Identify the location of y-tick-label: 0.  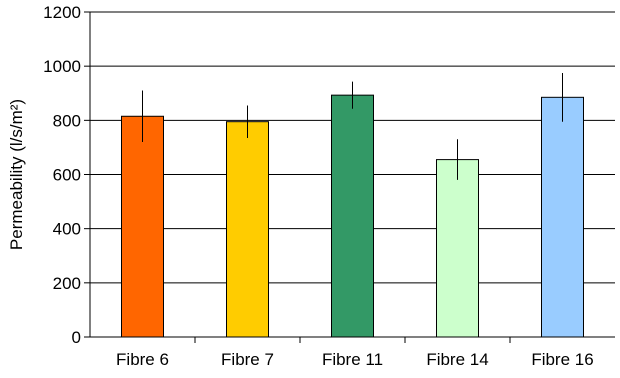
(76, 337).